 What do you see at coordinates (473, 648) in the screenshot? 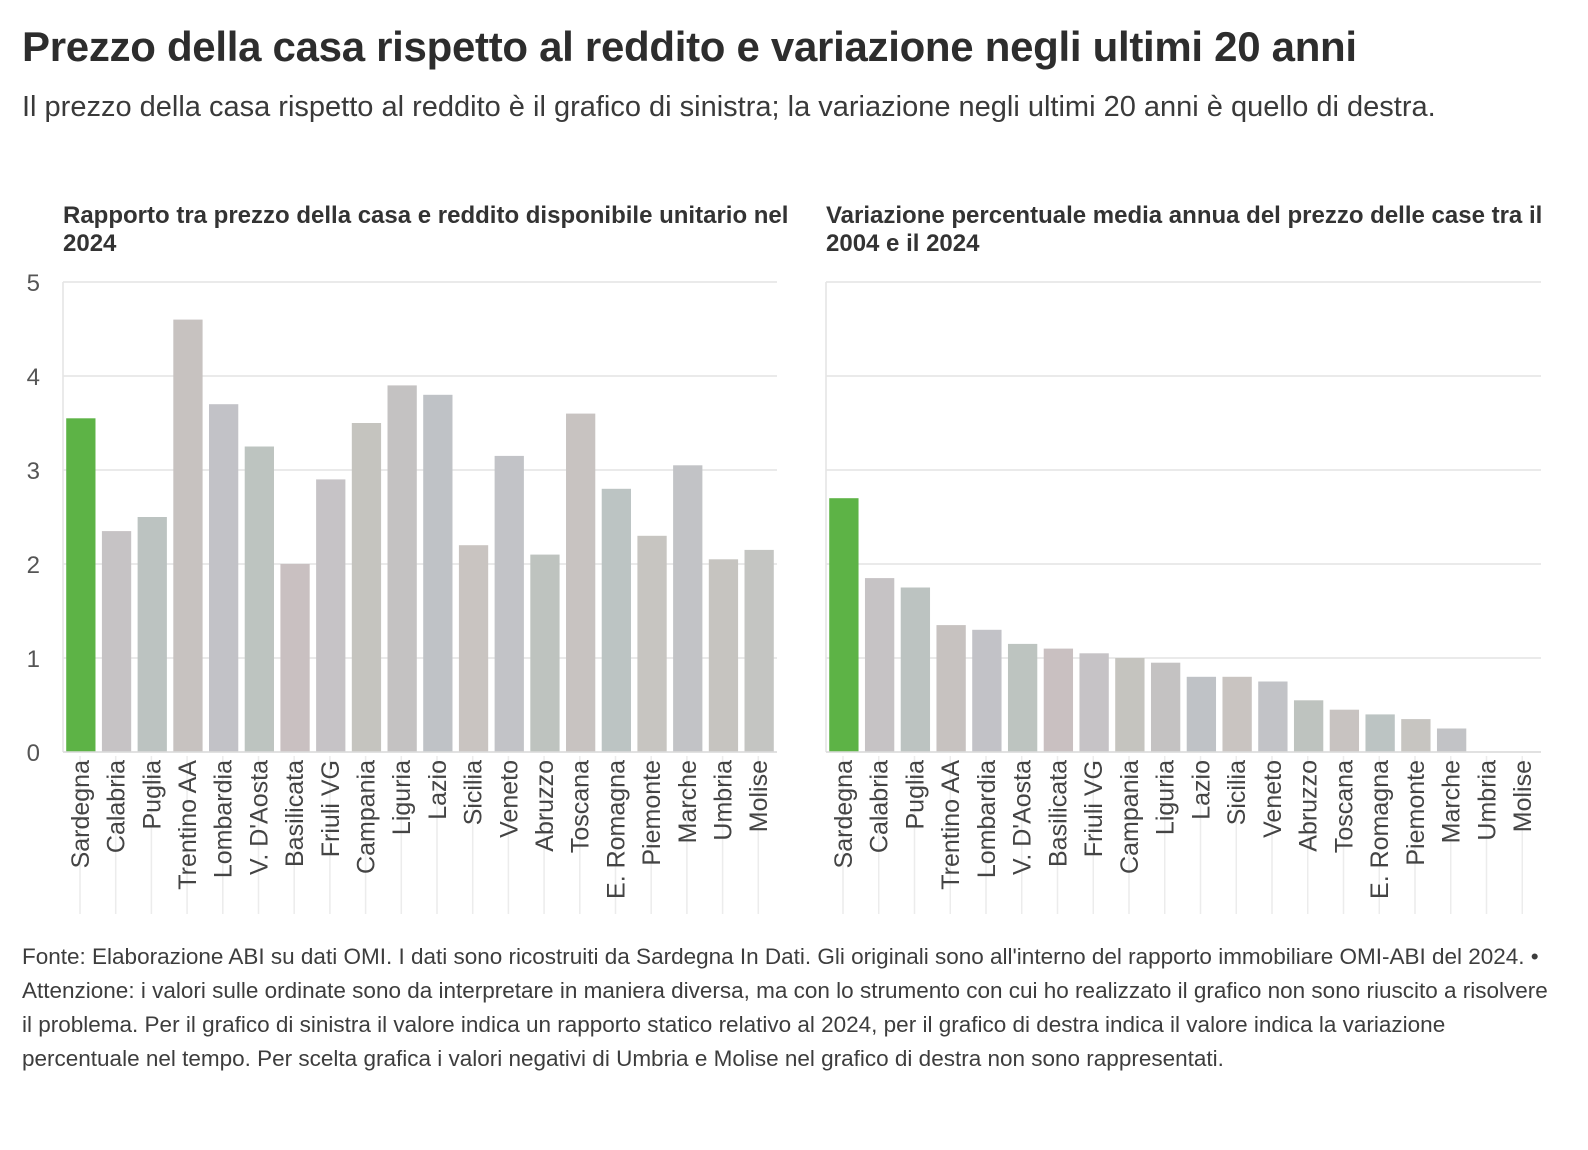
I see `left-bar-sicilia` at bounding box center [473, 648].